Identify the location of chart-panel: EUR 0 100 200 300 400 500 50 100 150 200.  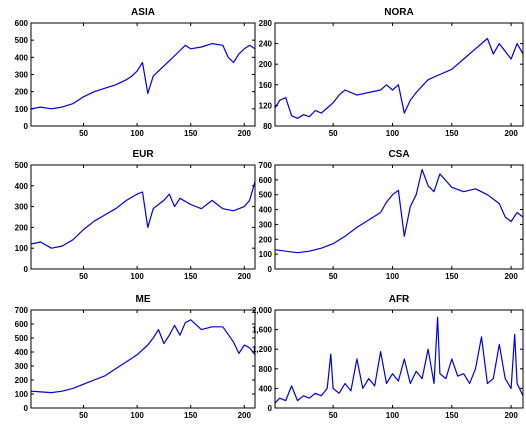
(135, 215).